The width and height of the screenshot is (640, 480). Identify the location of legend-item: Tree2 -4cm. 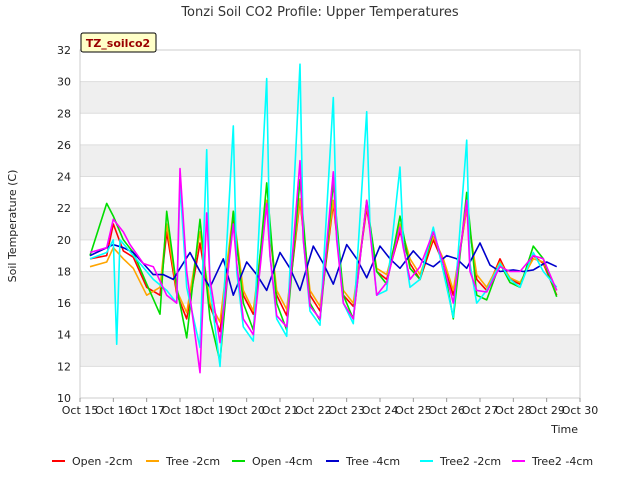
(552, 461).